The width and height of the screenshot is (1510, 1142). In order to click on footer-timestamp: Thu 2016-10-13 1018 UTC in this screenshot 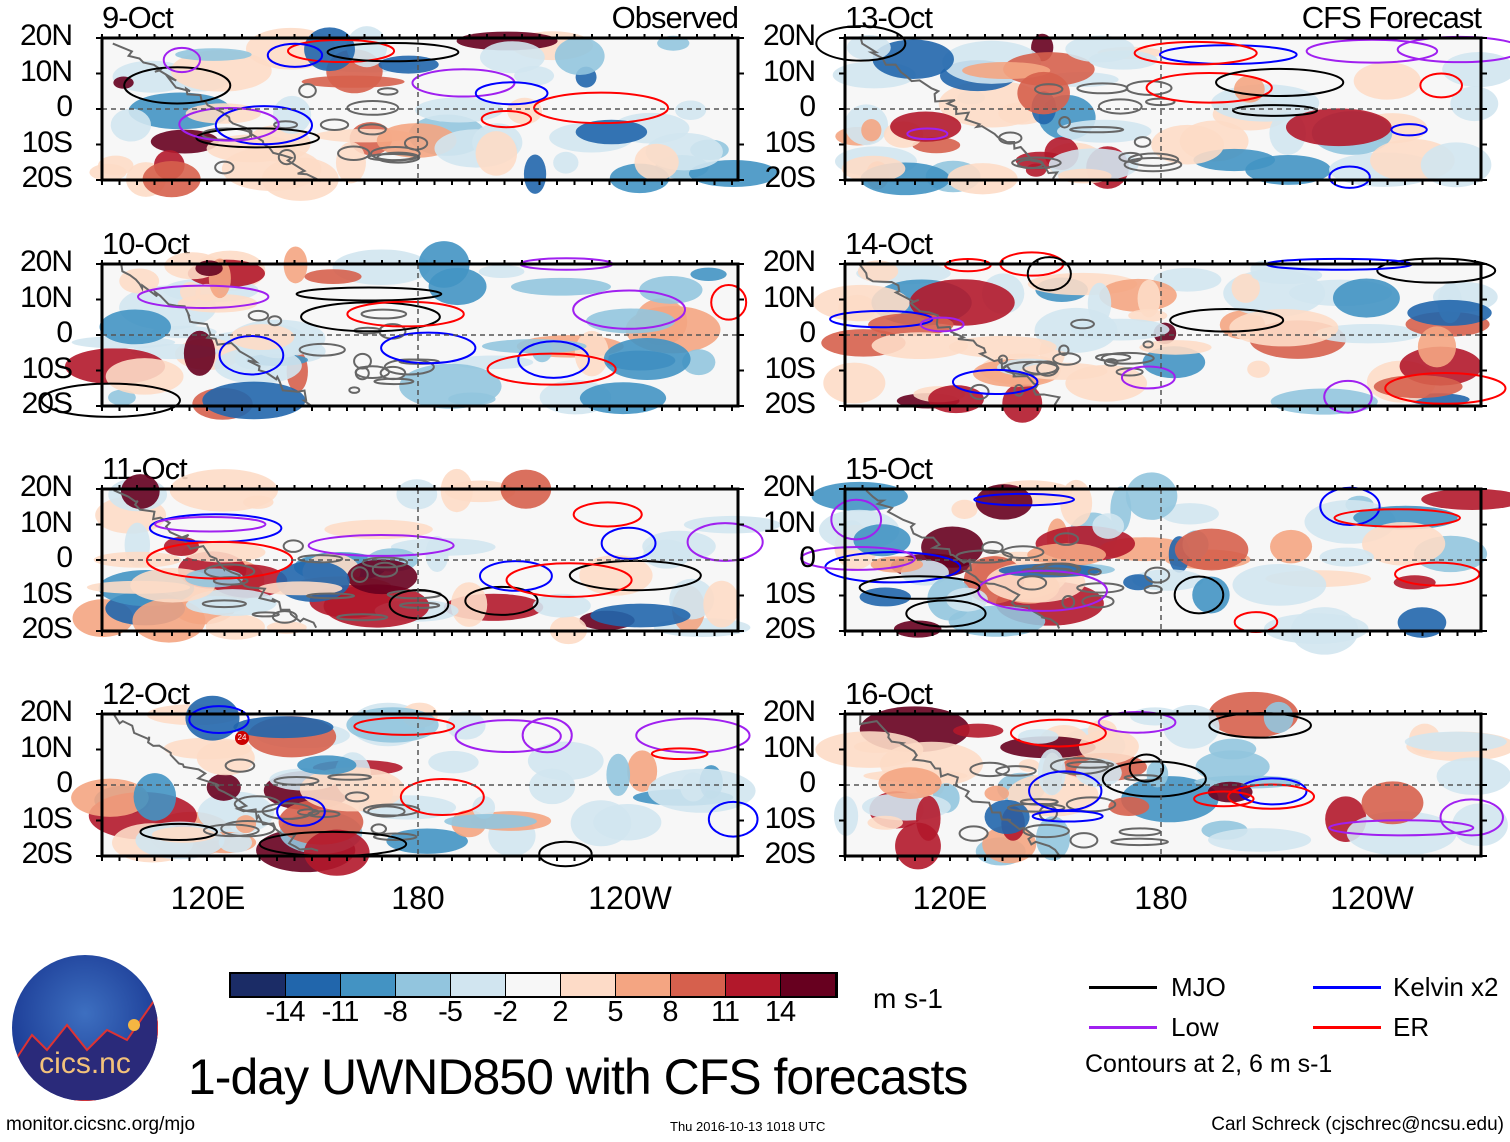, I will do `click(748, 1126)`.